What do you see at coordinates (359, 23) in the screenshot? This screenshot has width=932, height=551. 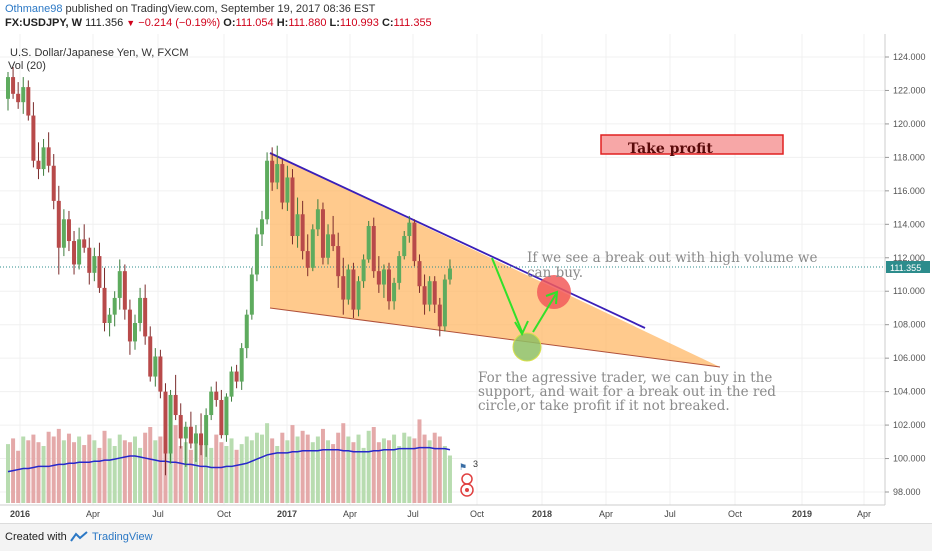 I see `low-value: 110.993` at bounding box center [359, 23].